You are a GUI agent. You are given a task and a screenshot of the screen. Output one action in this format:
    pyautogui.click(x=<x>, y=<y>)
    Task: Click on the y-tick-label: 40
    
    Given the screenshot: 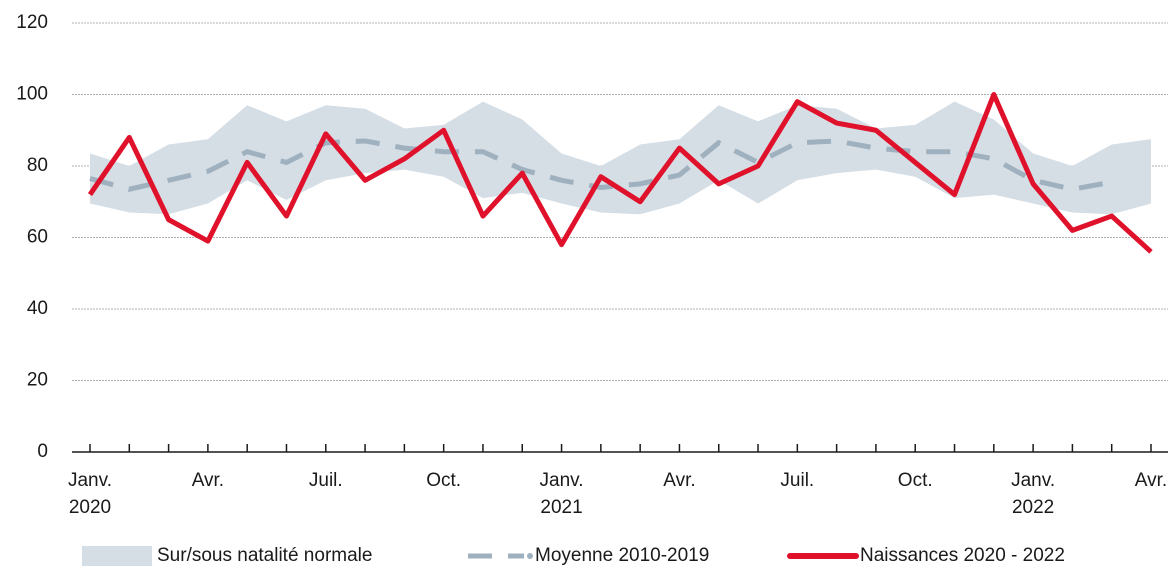 What is the action you would take?
    pyautogui.click(x=37, y=308)
    